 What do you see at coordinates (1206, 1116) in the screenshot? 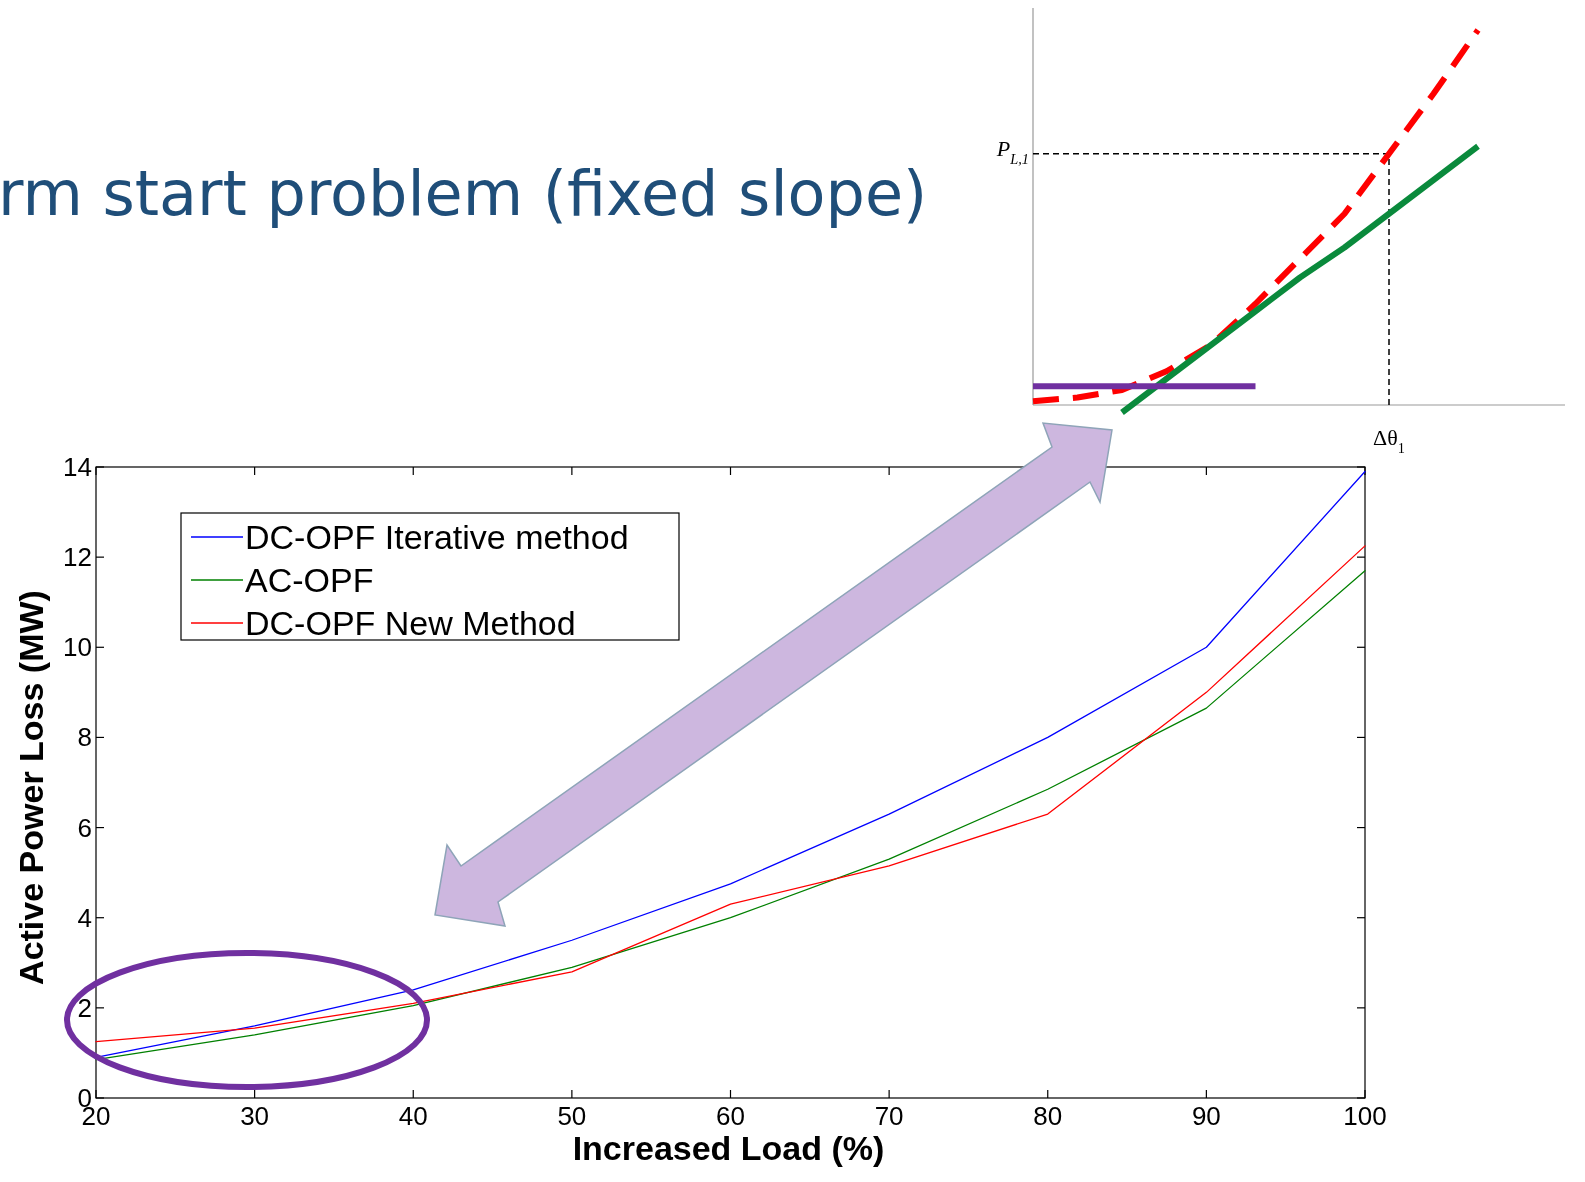
I see `x-tick-label: 90` at bounding box center [1206, 1116].